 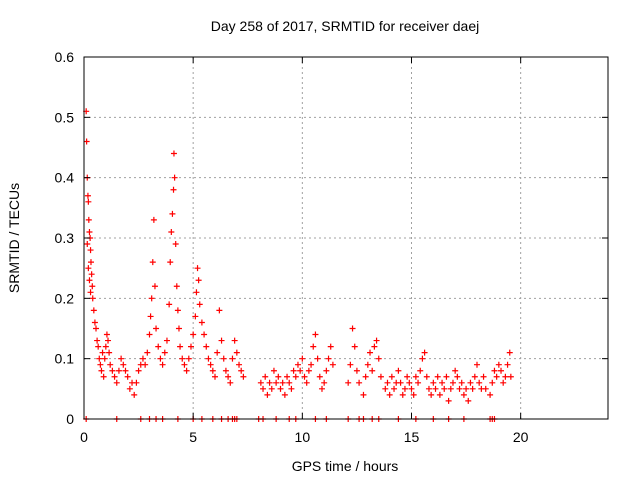 I want to click on y-tick-label: 0.2, so click(x=65, y=298).